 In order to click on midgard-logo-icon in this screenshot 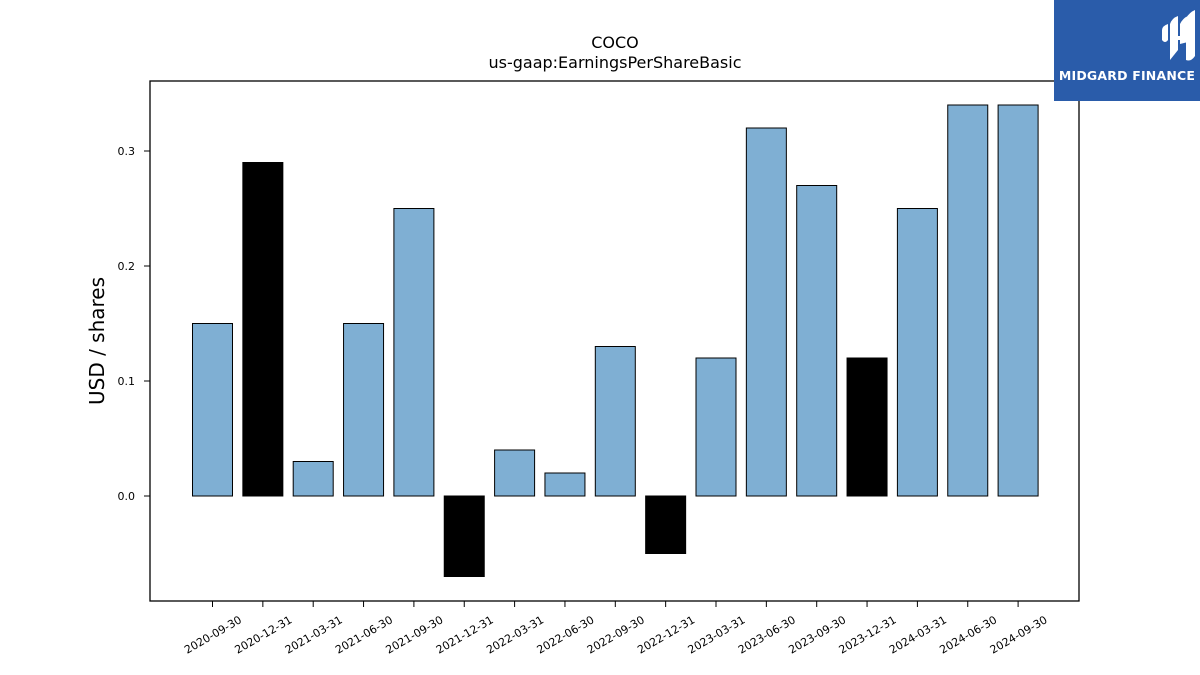, I will do `click(1178, 35)`.